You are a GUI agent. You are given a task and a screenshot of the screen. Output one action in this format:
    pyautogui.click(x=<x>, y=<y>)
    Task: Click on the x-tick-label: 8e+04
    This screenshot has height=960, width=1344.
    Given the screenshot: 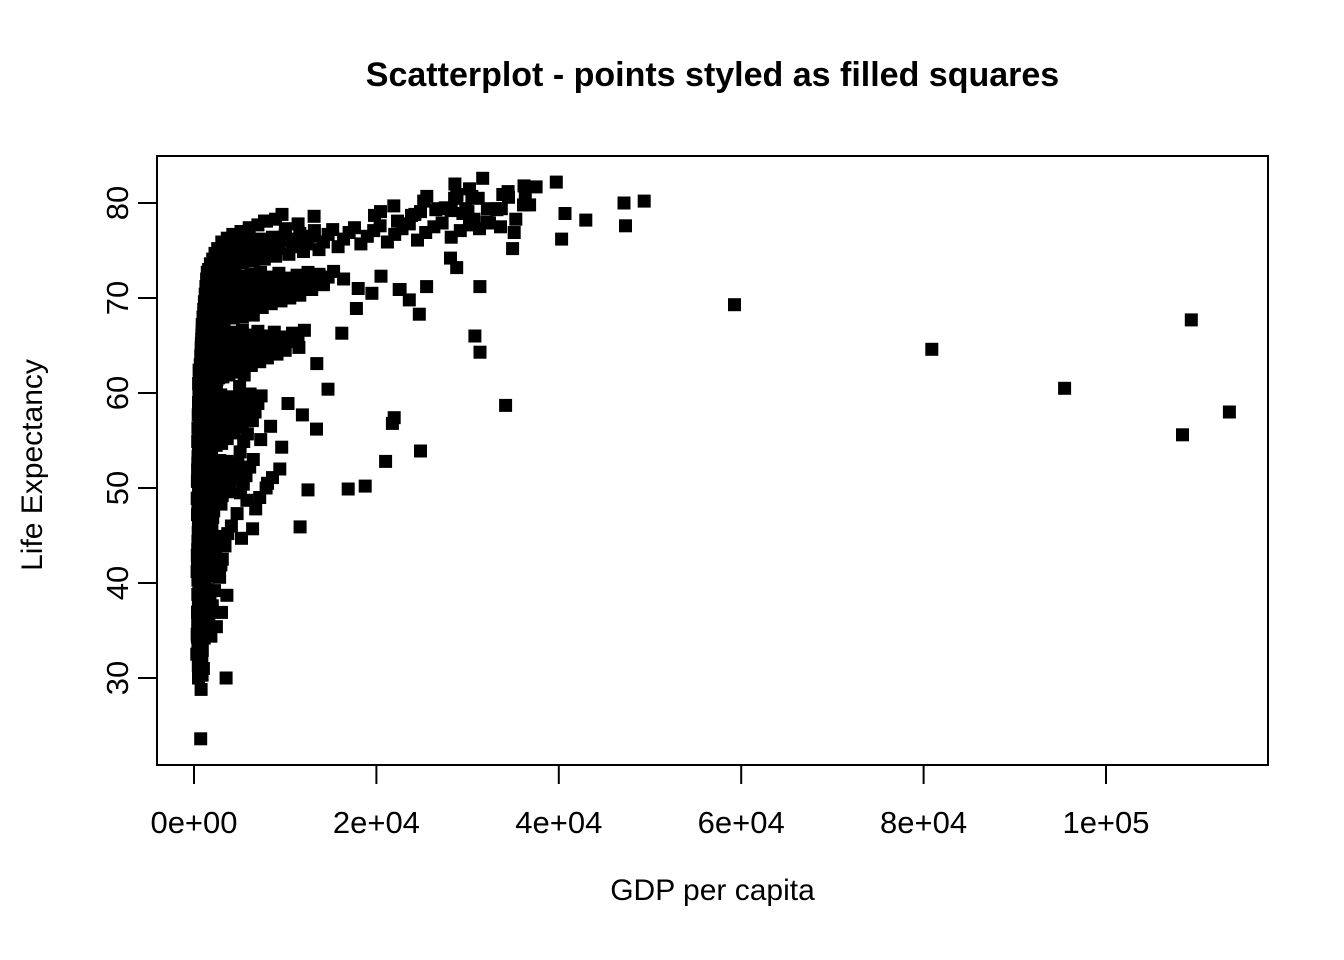 What is the action you would take?
    pyautogui.click(x=923, y=822)
    